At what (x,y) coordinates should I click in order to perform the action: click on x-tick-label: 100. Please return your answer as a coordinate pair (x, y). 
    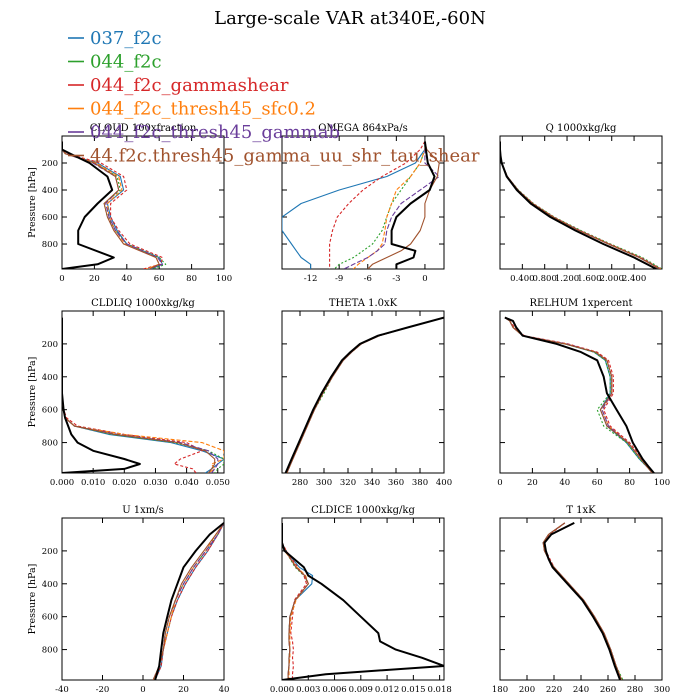
    Looking at the image, I should click on (662, 483).